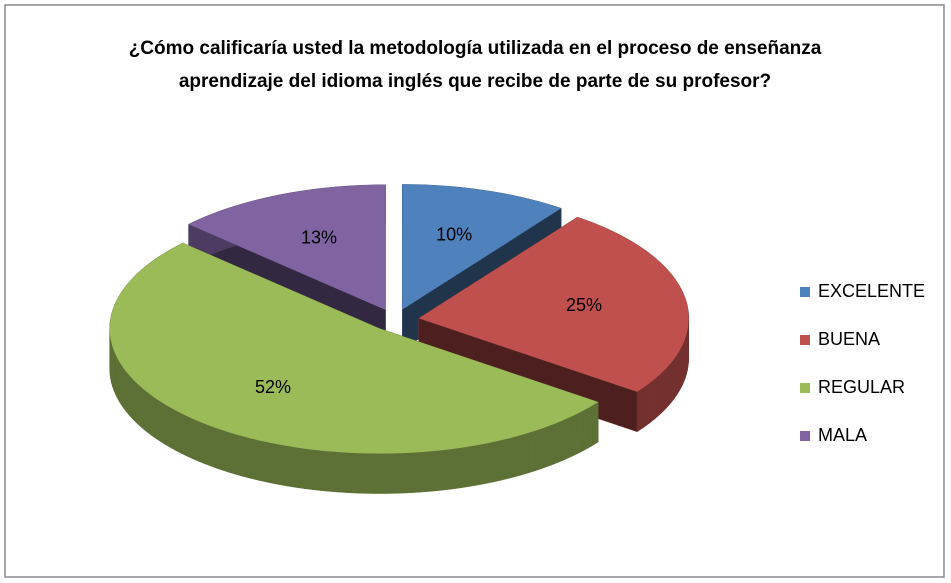  What do you see at coordinates (871, 291) in the screenshot?
I see `legend-label: EXCELENTE` at bounding box center [871, 291].